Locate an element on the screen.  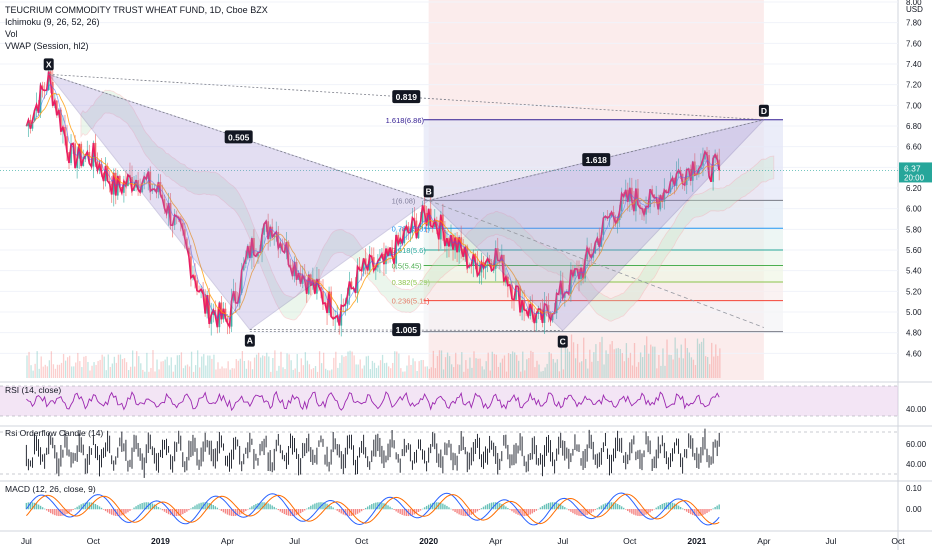
pattern-point-badge-a is located at coordinates (249, 340).